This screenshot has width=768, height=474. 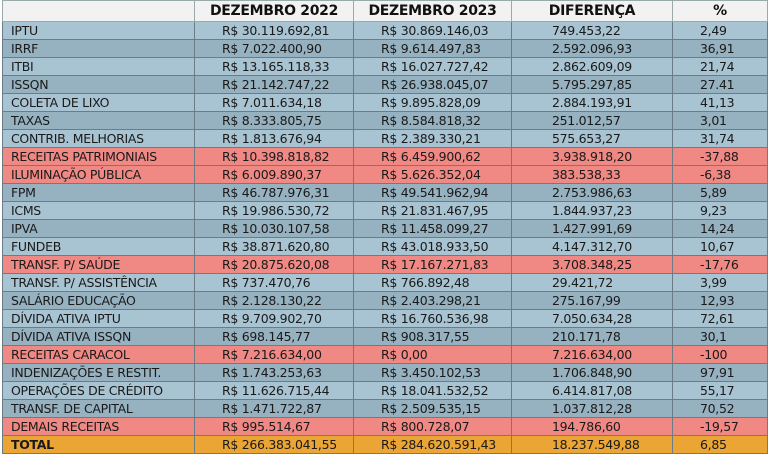 I want to click on cell-dec-2022: R$ 7.216.634,00, so click(x=274, y=354).